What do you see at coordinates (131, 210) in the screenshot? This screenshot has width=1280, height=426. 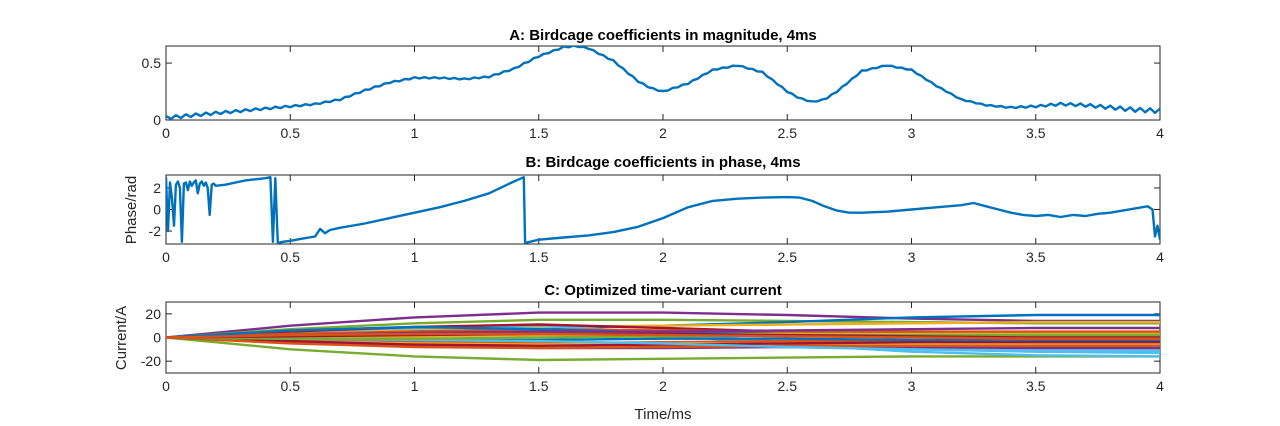 I see `panel-b-y-axis-label: Phase/rad` at bounding box center [131, 210].